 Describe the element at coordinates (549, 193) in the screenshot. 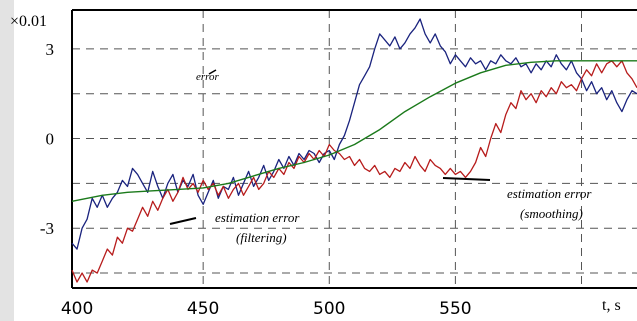

I see `smooth-annotation-line1: estimation error` at that location.